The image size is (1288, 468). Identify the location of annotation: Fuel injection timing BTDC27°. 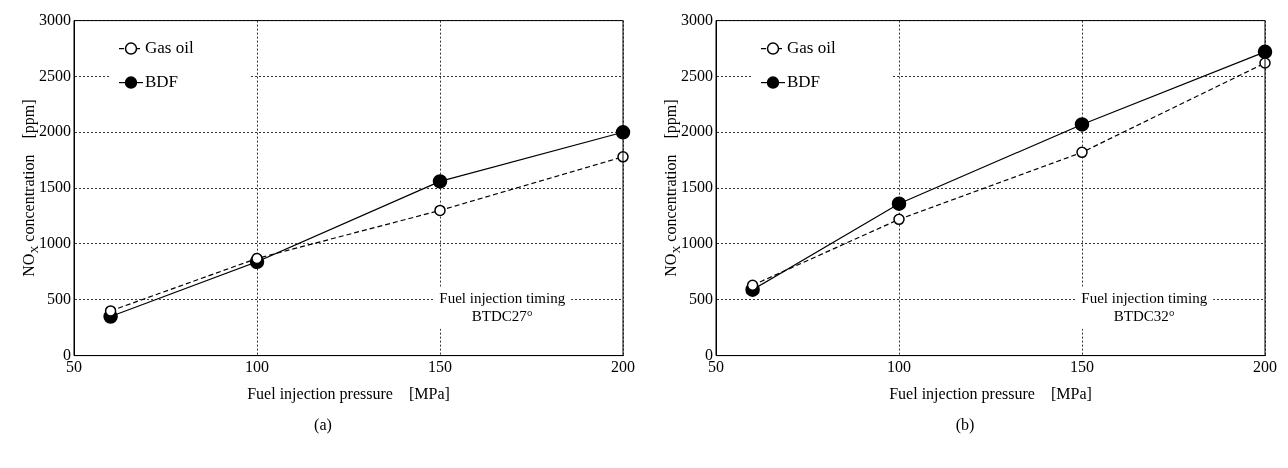
(502, 306).